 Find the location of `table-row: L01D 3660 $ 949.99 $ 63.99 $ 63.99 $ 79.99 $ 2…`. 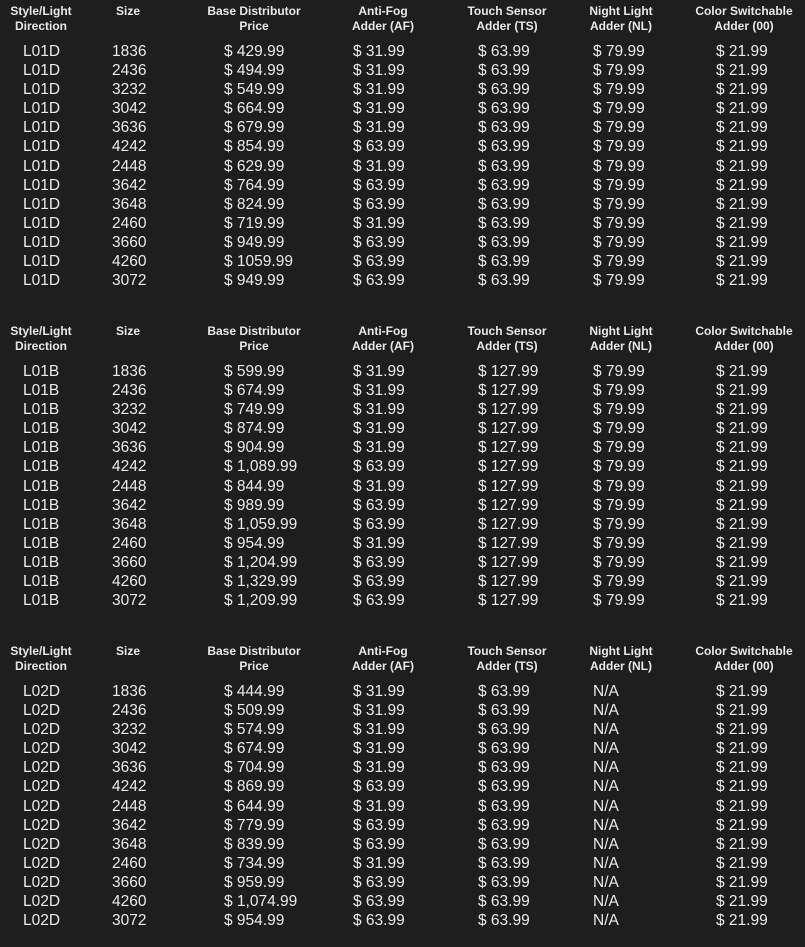

table-row: L01D 3660 $ 949.99 $ 63.99 $ 63.99 $ 79.99 $ 2… is located at coordinates (402, 242).